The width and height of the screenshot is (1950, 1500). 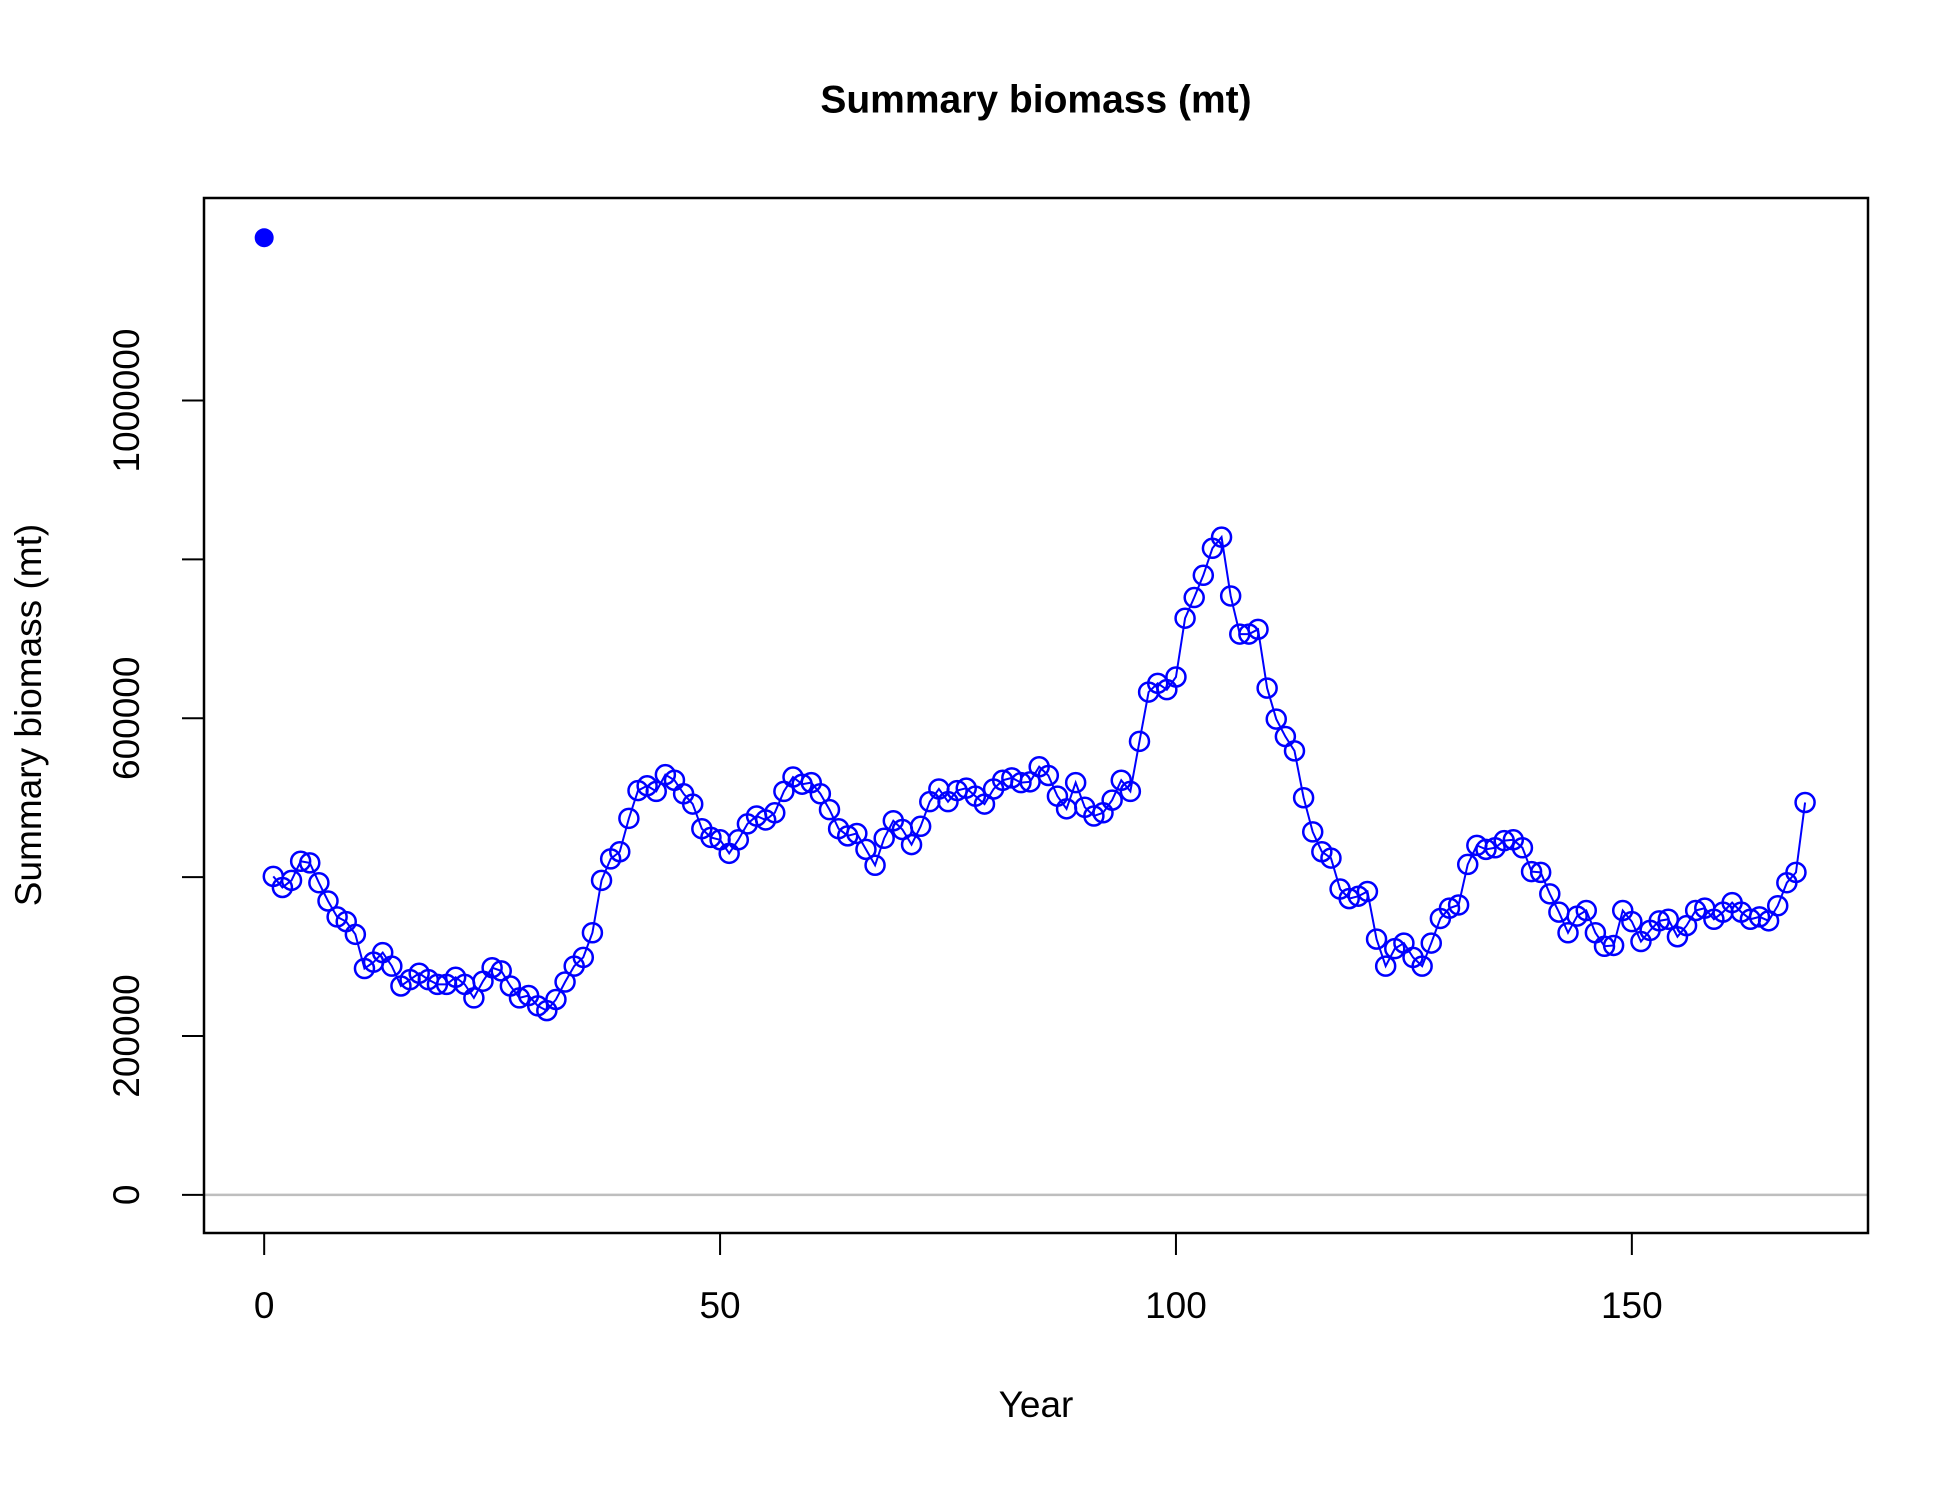 What do you see at coordinates (1632, 1305) in the screenshot?
I see `x-tick-label: 150` at bounding box center [1632, 1305].